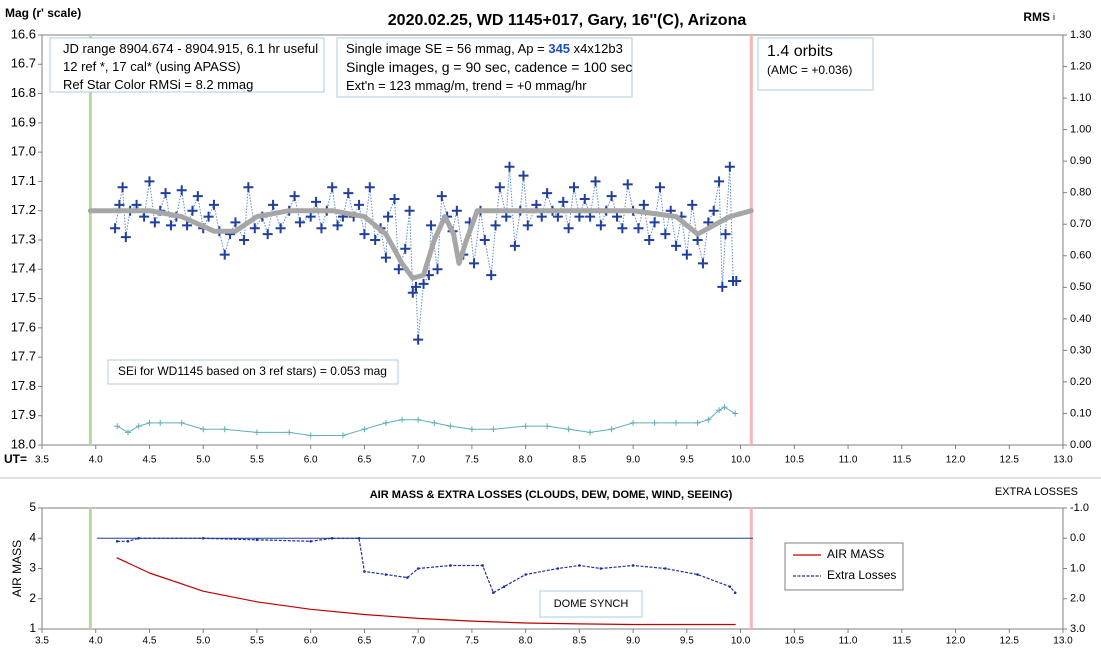 Image resolution: width=1101 pixels, height=655 pixels. Describe the element at coordinates (1080, 287) in the screenshot. I see `y2-tick-label: 0.50` at that location.